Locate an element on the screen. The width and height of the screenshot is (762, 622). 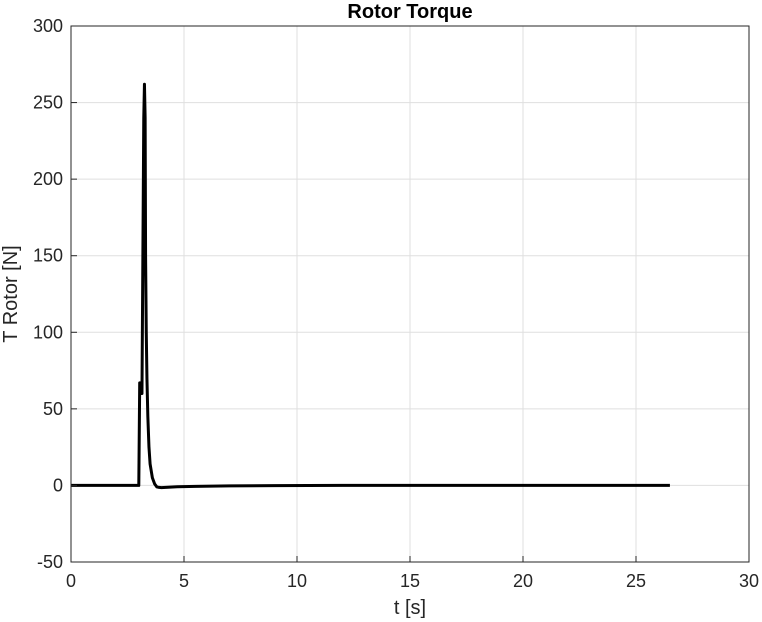
y-tick-label: 200 is located at coordinates (48, 179).